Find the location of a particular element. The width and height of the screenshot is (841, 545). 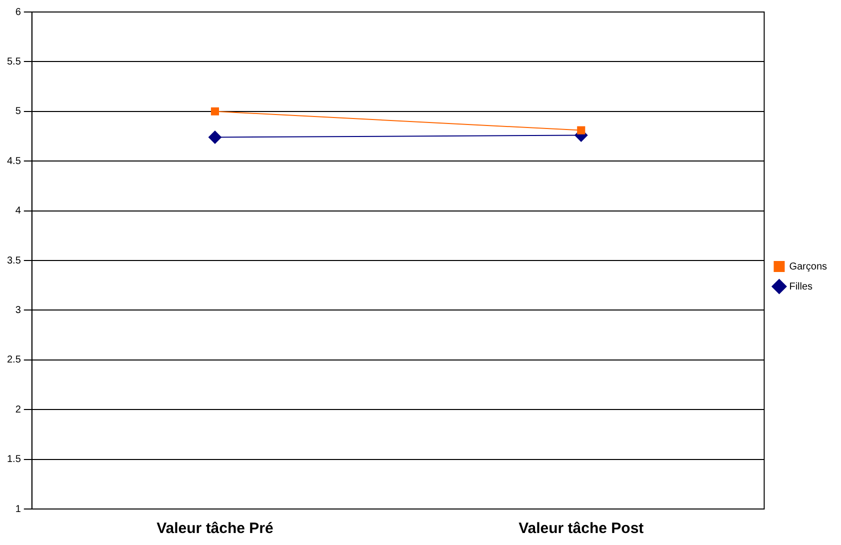

y-tick-label: 5.5 is located at coordinates (14, 62).